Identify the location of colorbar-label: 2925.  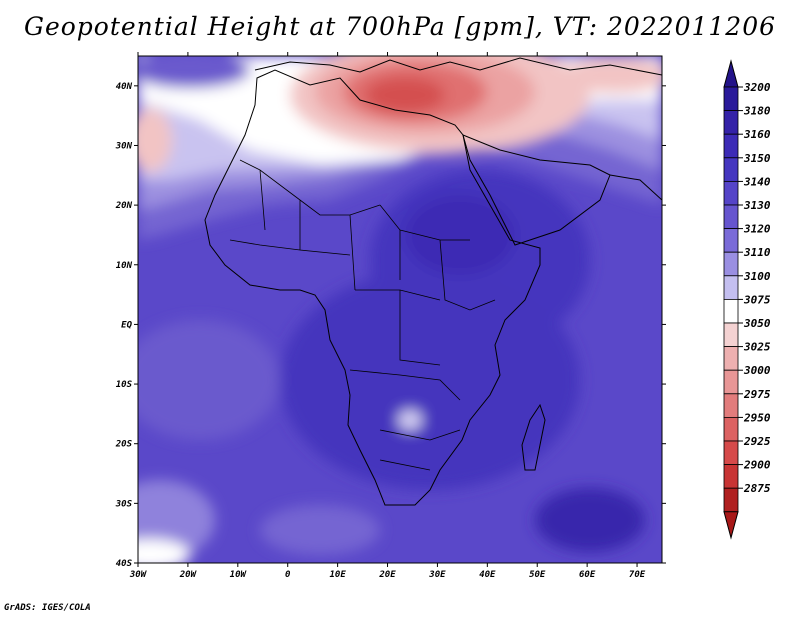
(757, 441).